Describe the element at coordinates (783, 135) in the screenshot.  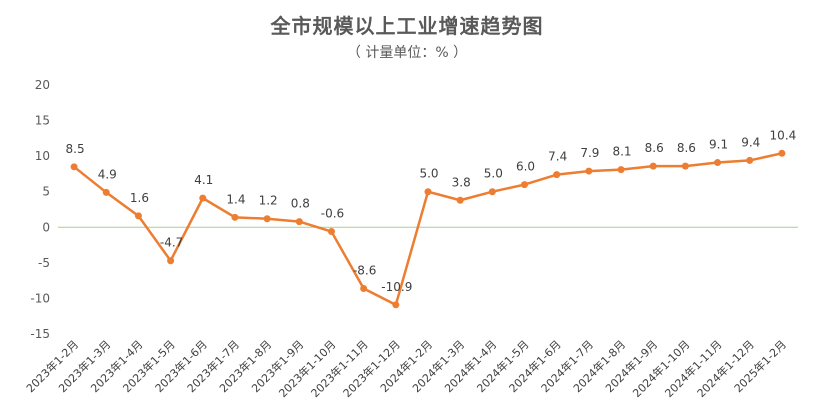
I see `data-label: 10.4` at that location.